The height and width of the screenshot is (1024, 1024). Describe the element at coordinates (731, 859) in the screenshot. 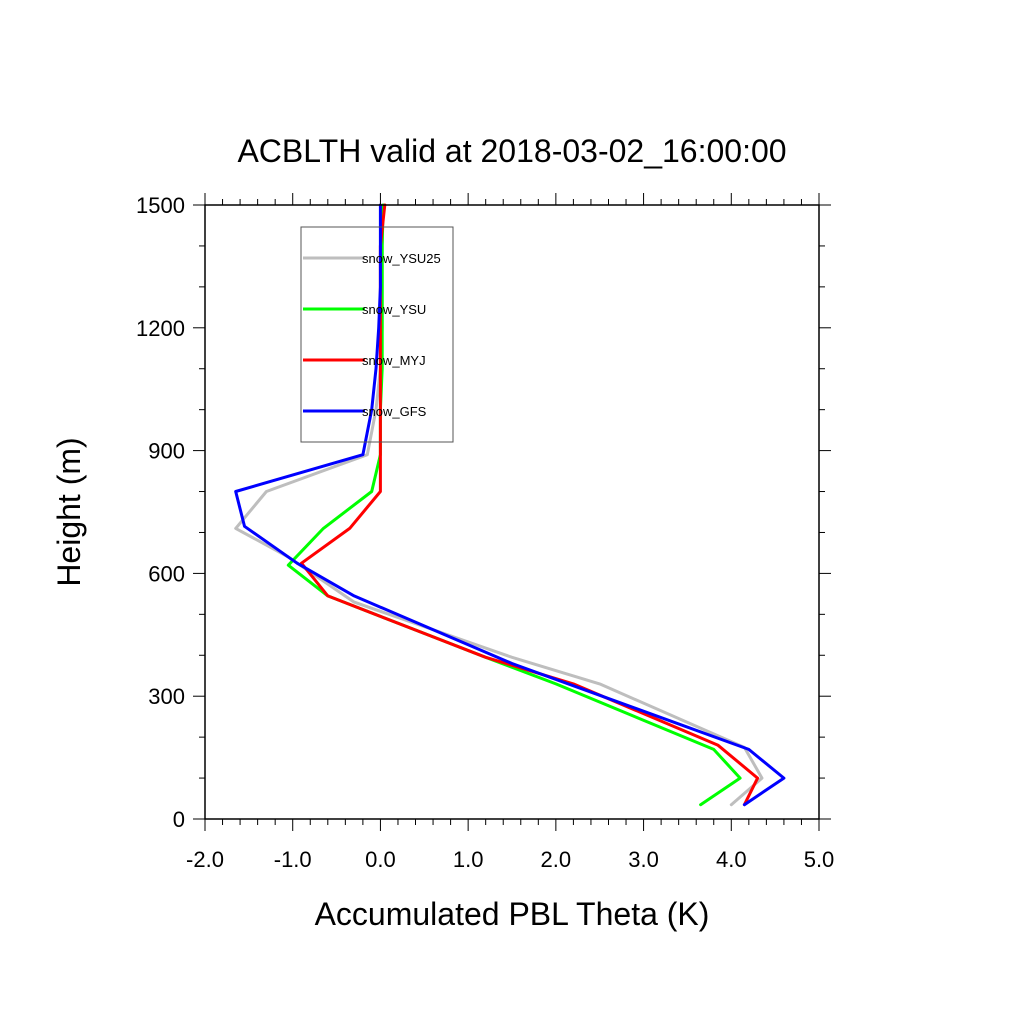

I see `x-tick-label: 4.0` at that location.